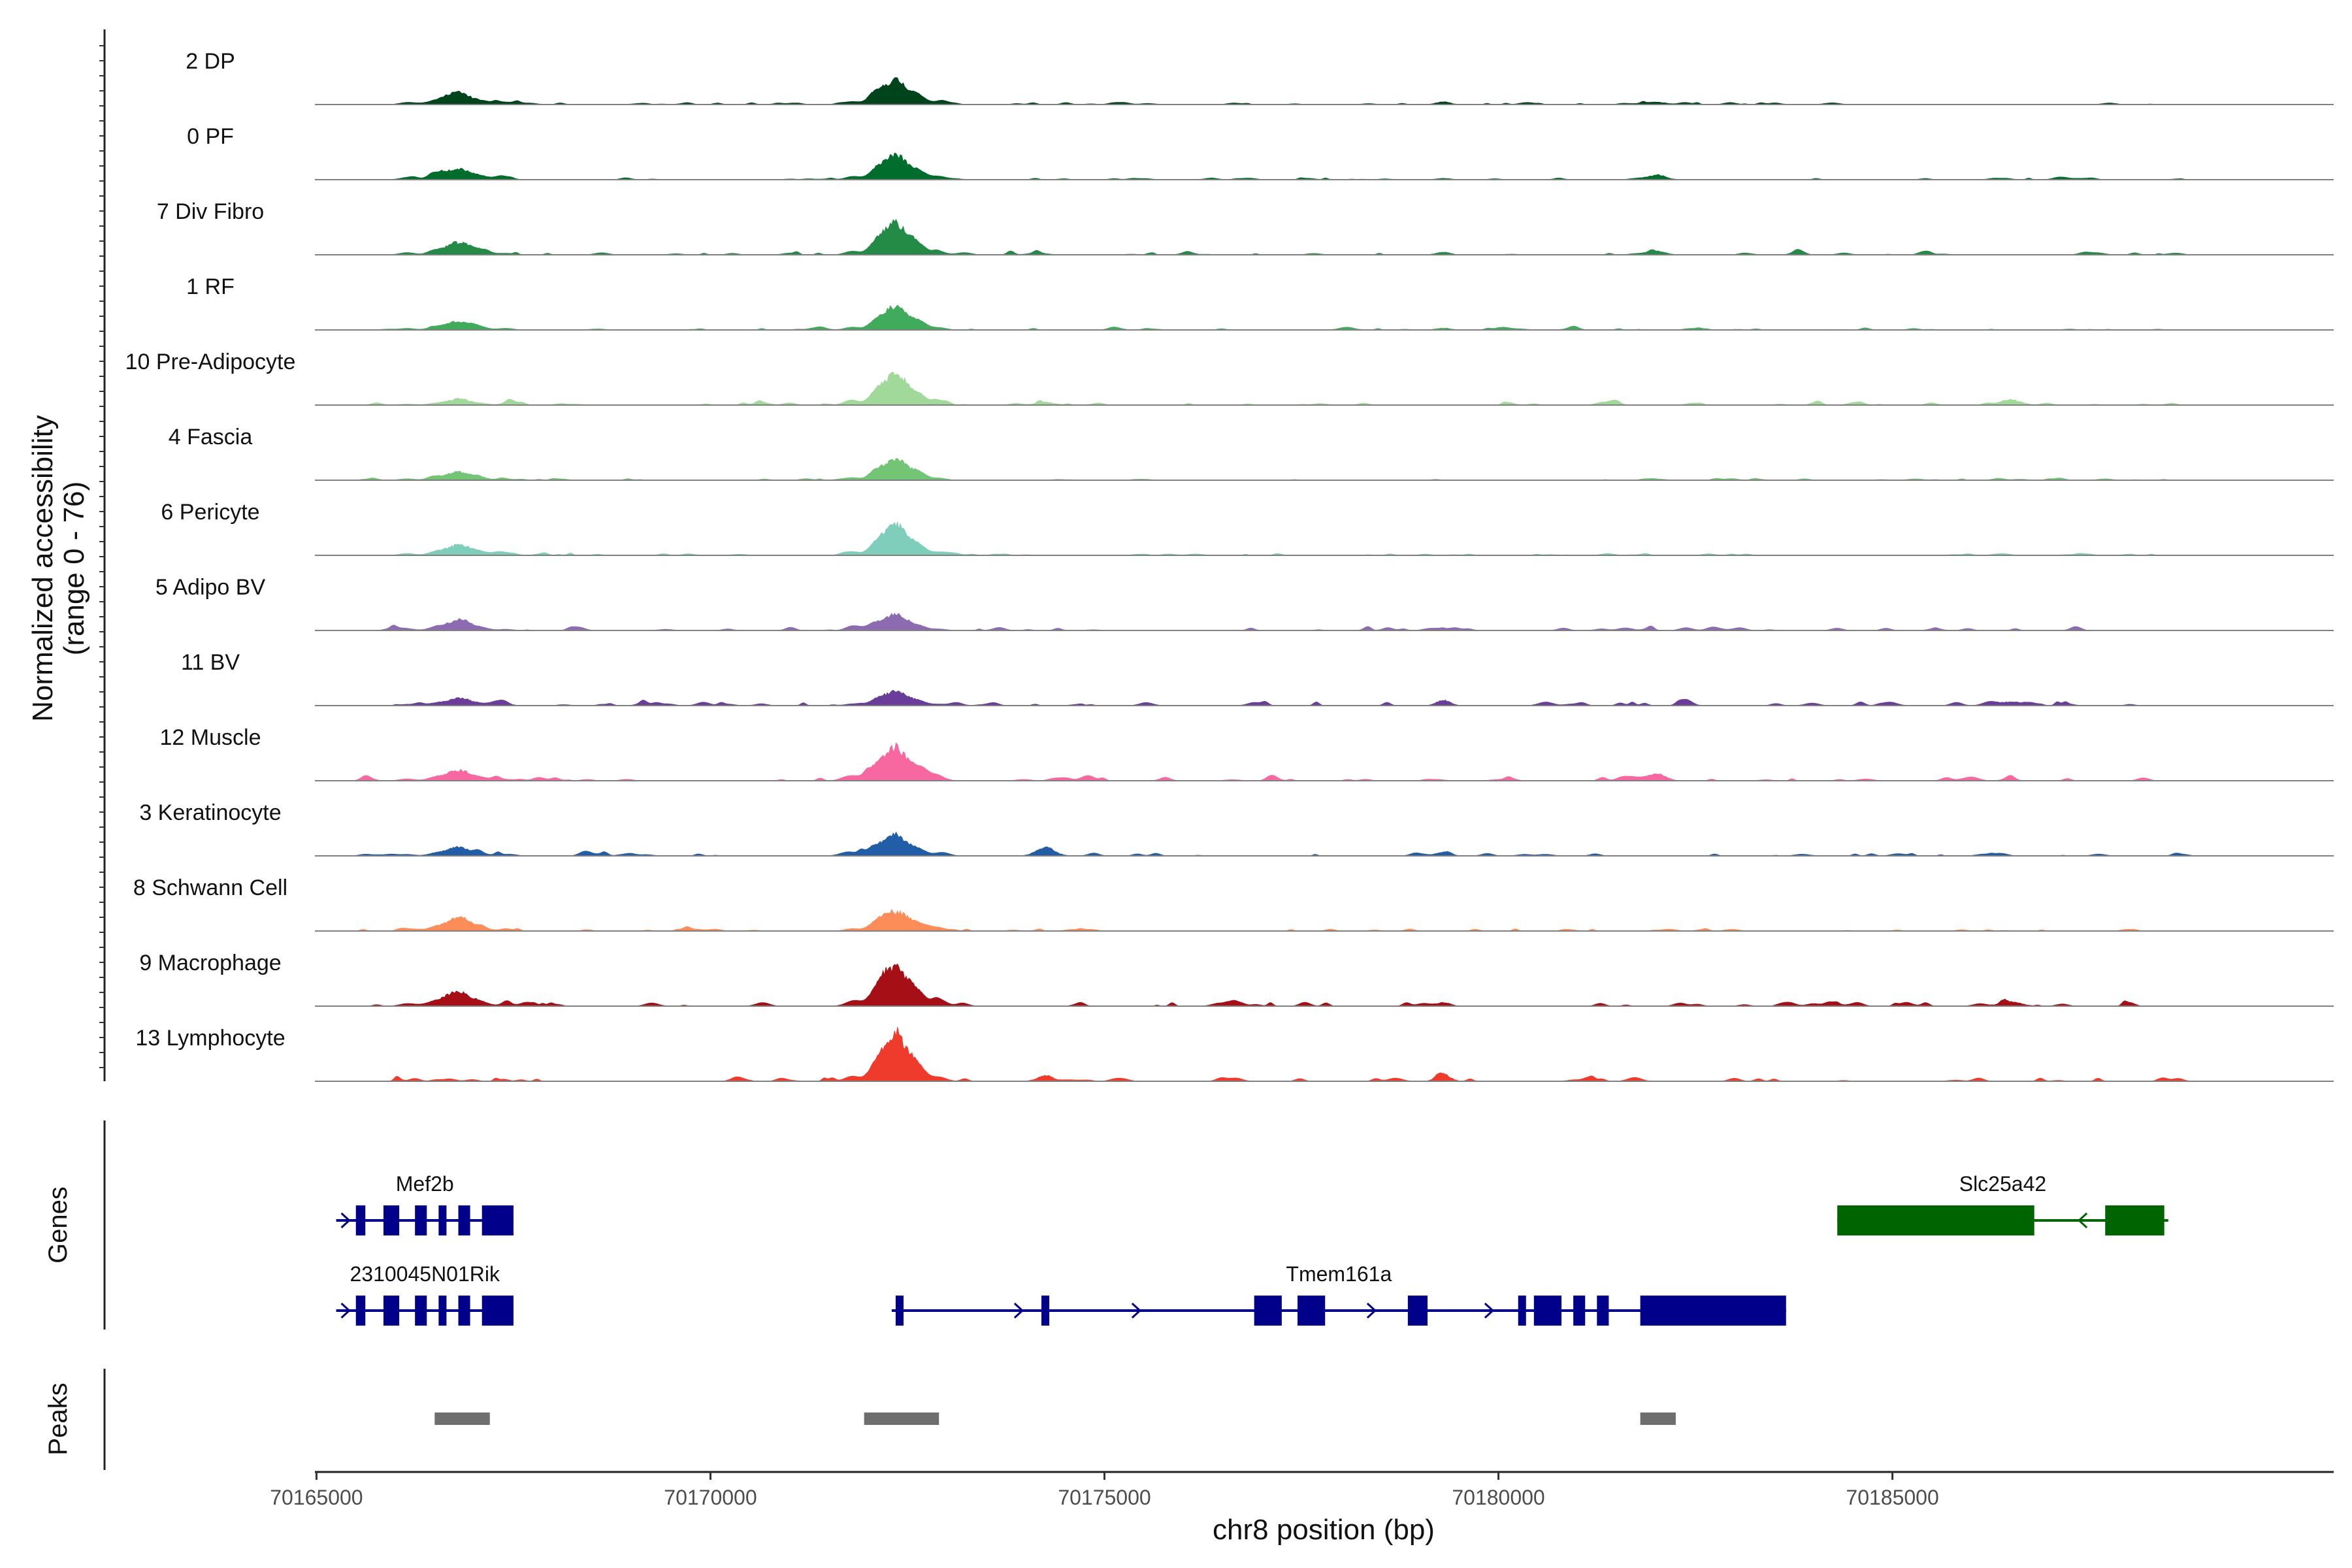 This screenshot has width=2352, height=1568. Describe the element at coordinates (210, 887) in the screenshot. I see `track-label: 8 Schwann Cell` at that location.